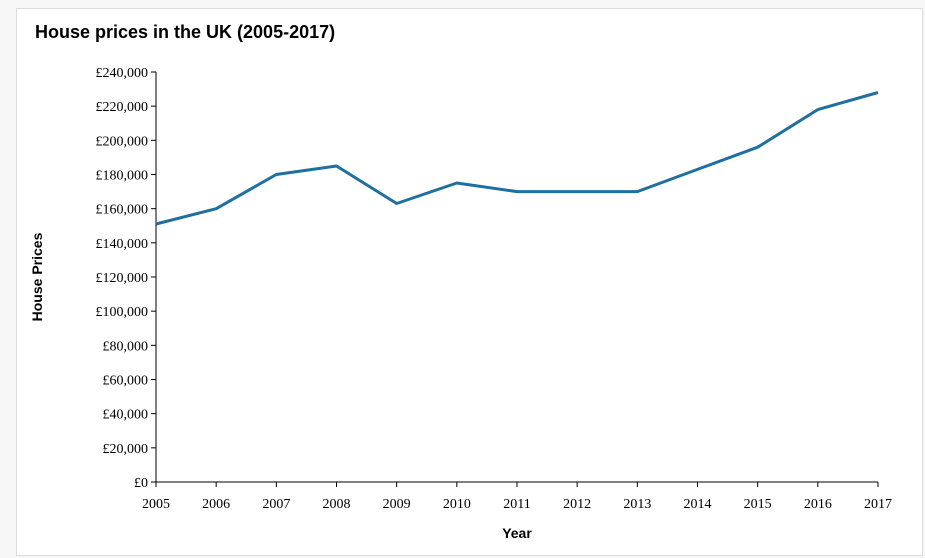 This screenshot has height=558, width=925. Describe the element at coordinates (122, 278) in the screenshot. I see `y-tick-label: £120,000` at that location.